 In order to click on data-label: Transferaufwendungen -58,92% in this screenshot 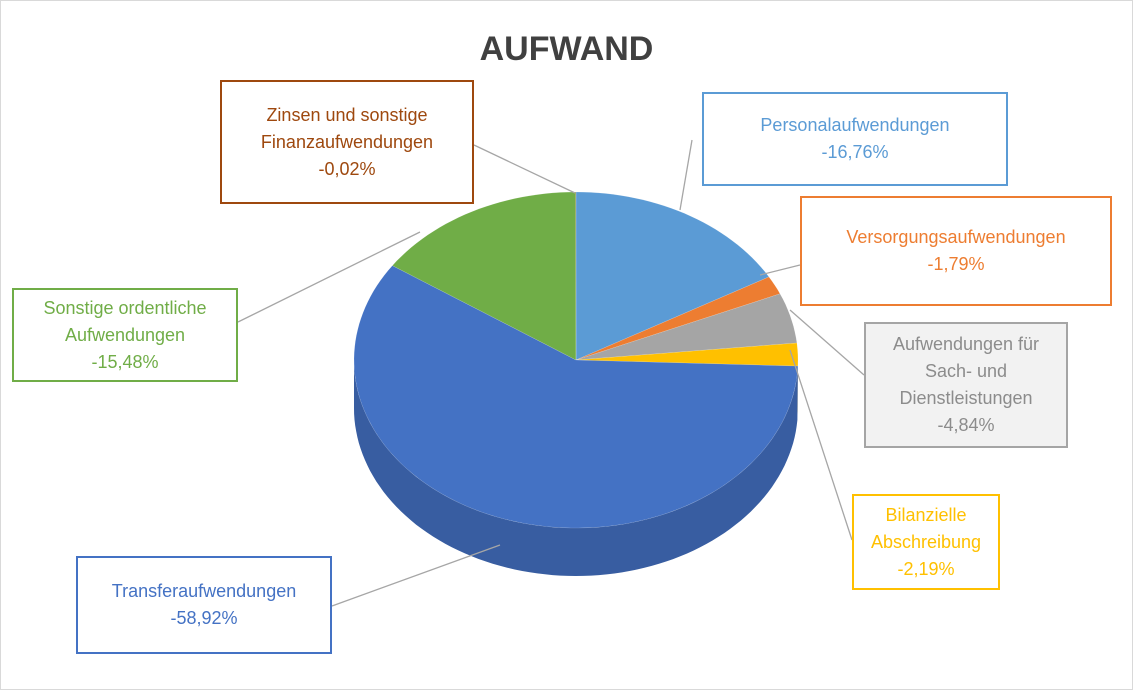, I will do `click(204, 605)`.